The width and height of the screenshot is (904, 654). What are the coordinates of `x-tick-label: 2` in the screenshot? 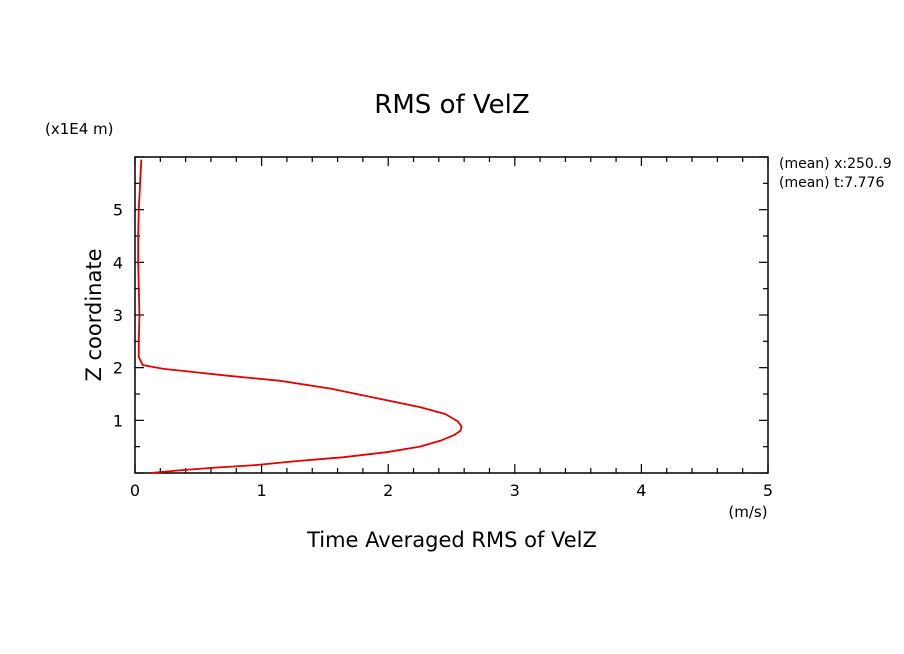 It's located at (388, 490).